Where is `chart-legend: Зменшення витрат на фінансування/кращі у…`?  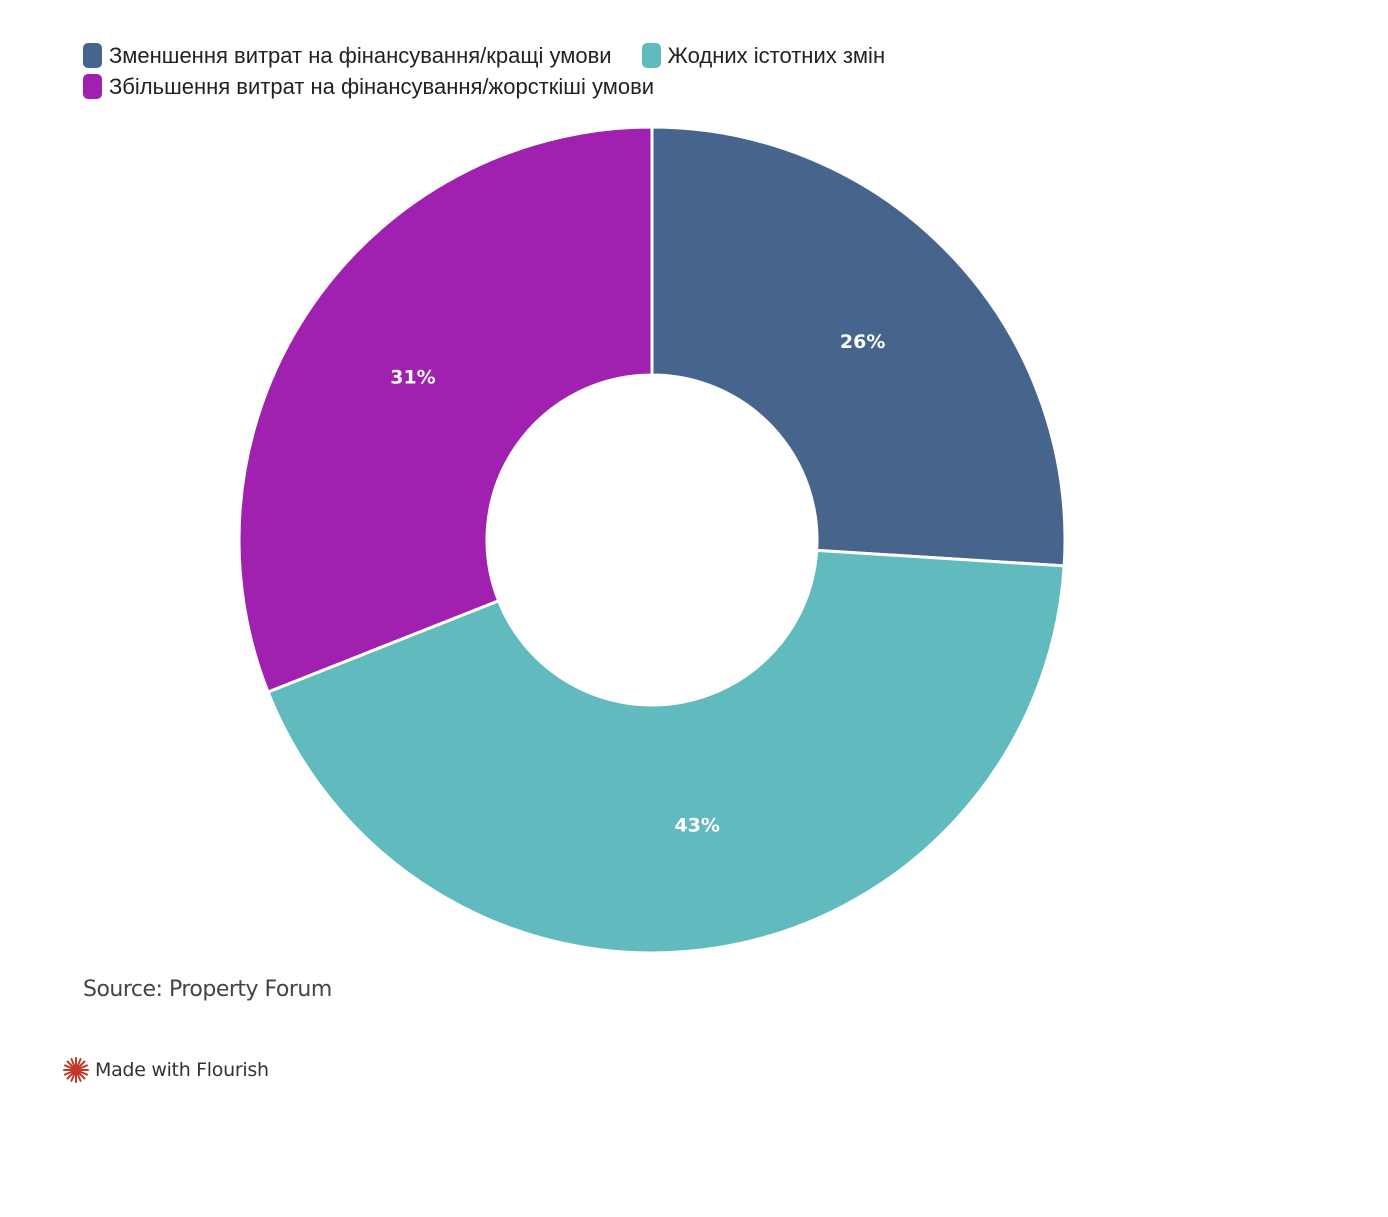
chart-legend: Зменшення витрат на фінансування/кращі у… is located at coordinates (533, 71).